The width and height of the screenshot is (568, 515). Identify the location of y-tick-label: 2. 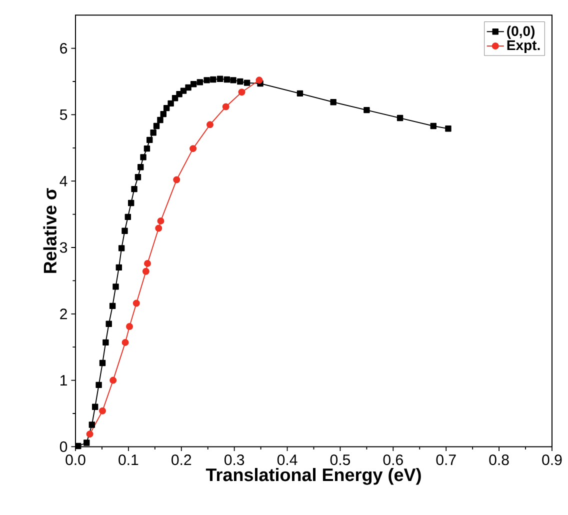
(63, 314).